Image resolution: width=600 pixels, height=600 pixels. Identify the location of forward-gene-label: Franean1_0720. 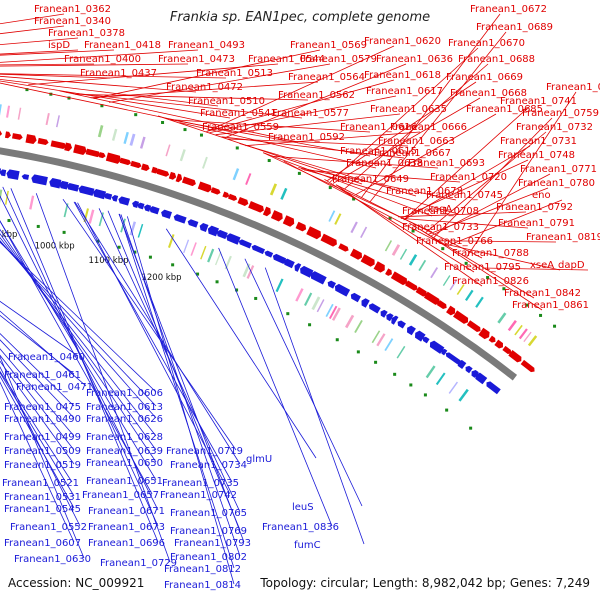
(468, 177).